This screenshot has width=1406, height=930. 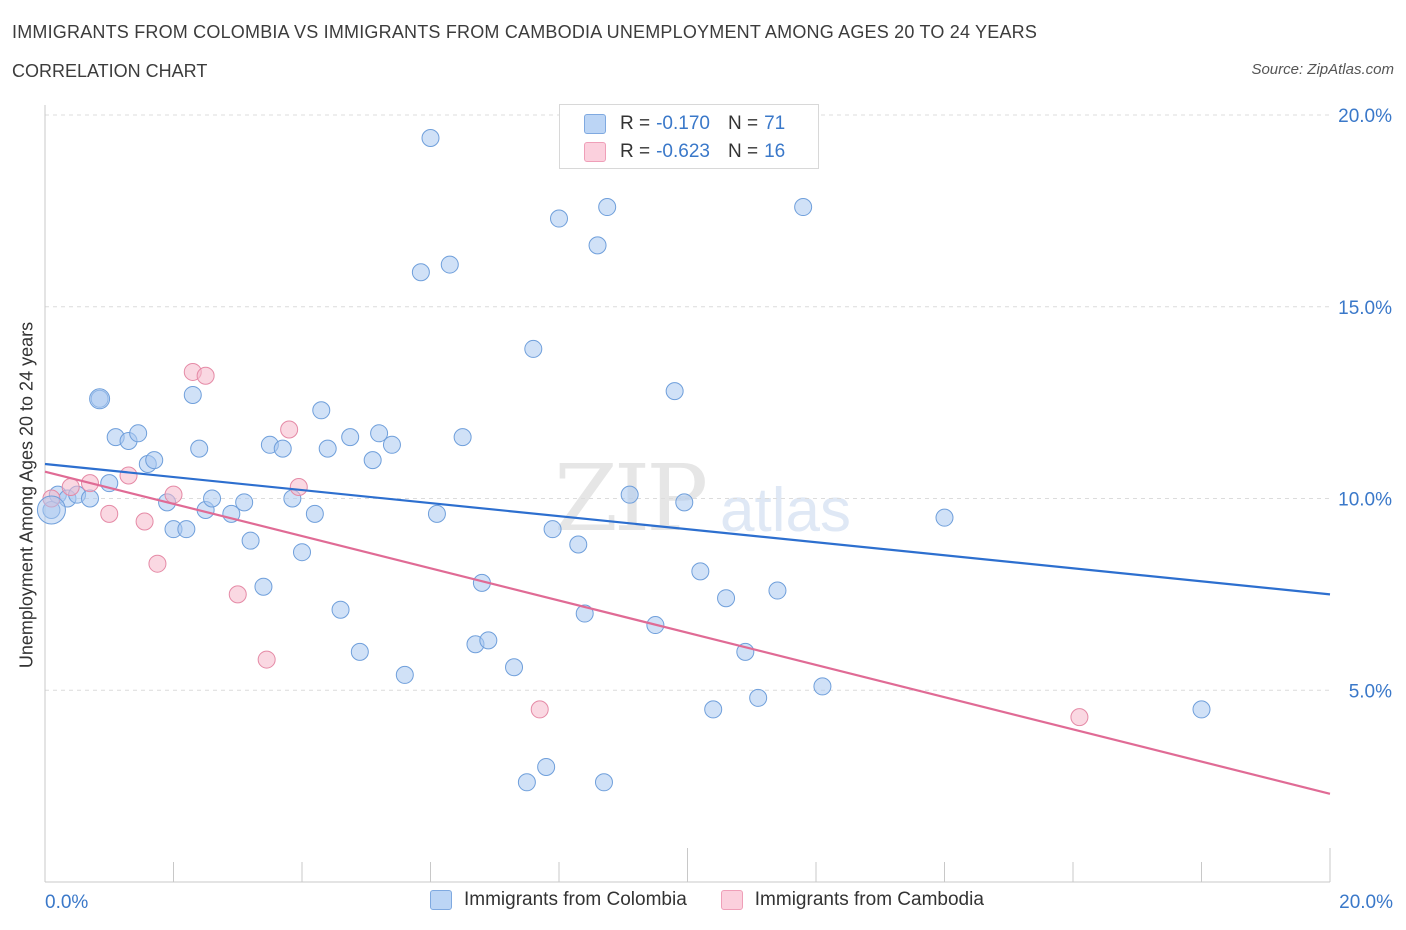 I want to click on x-tick-label: 20.0%, so click(x=1366, y=902).